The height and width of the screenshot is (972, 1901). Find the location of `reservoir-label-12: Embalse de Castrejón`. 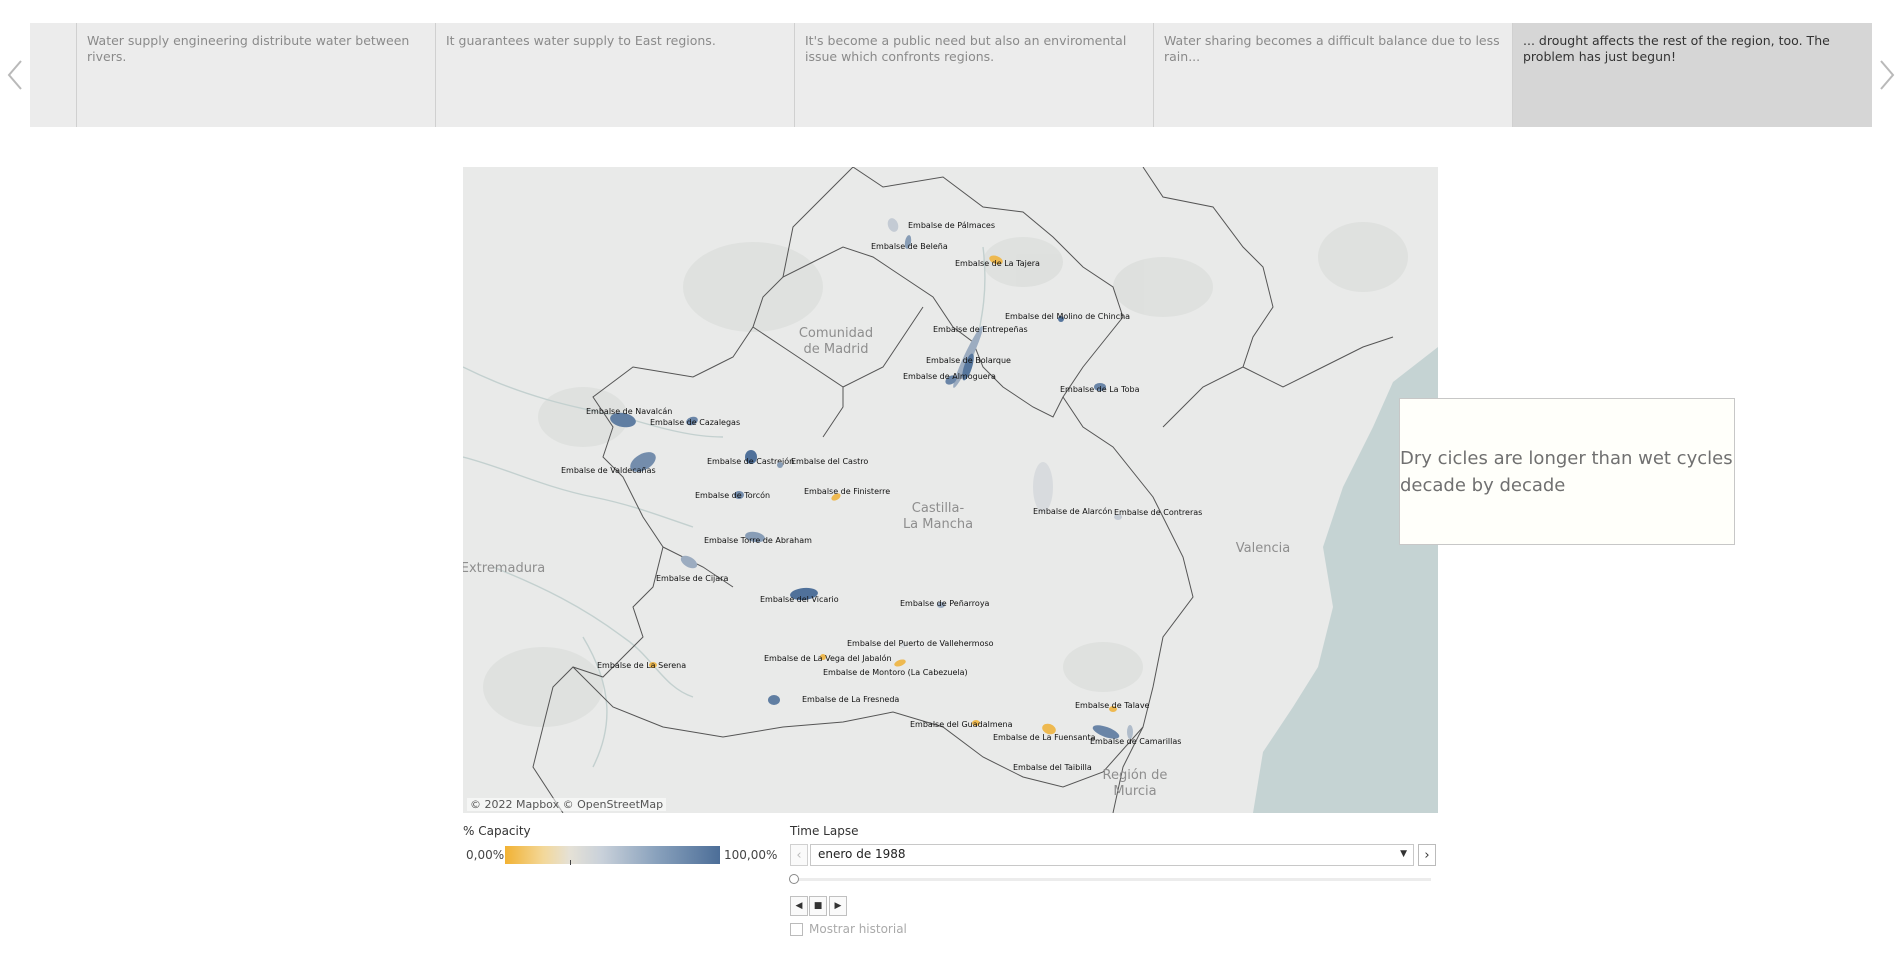

reservoir-label-12: Embalse de Castrejón is located at coordinates (750, 461).